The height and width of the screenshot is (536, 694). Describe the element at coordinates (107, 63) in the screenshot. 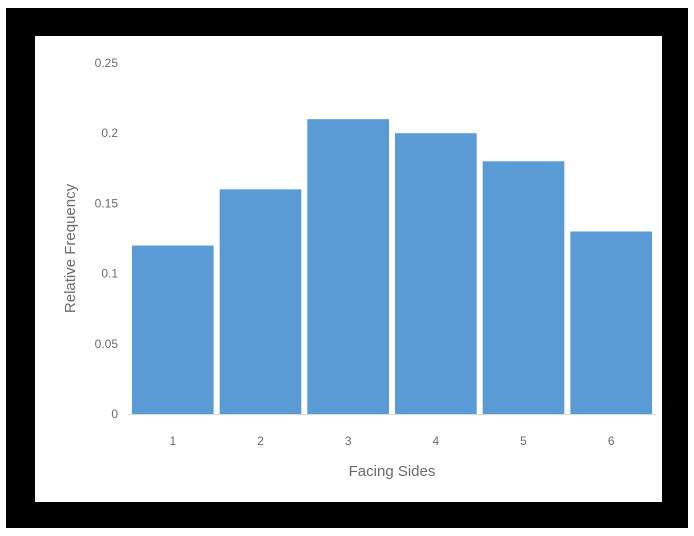

I see `y-tick-label: 0.25` at that location.